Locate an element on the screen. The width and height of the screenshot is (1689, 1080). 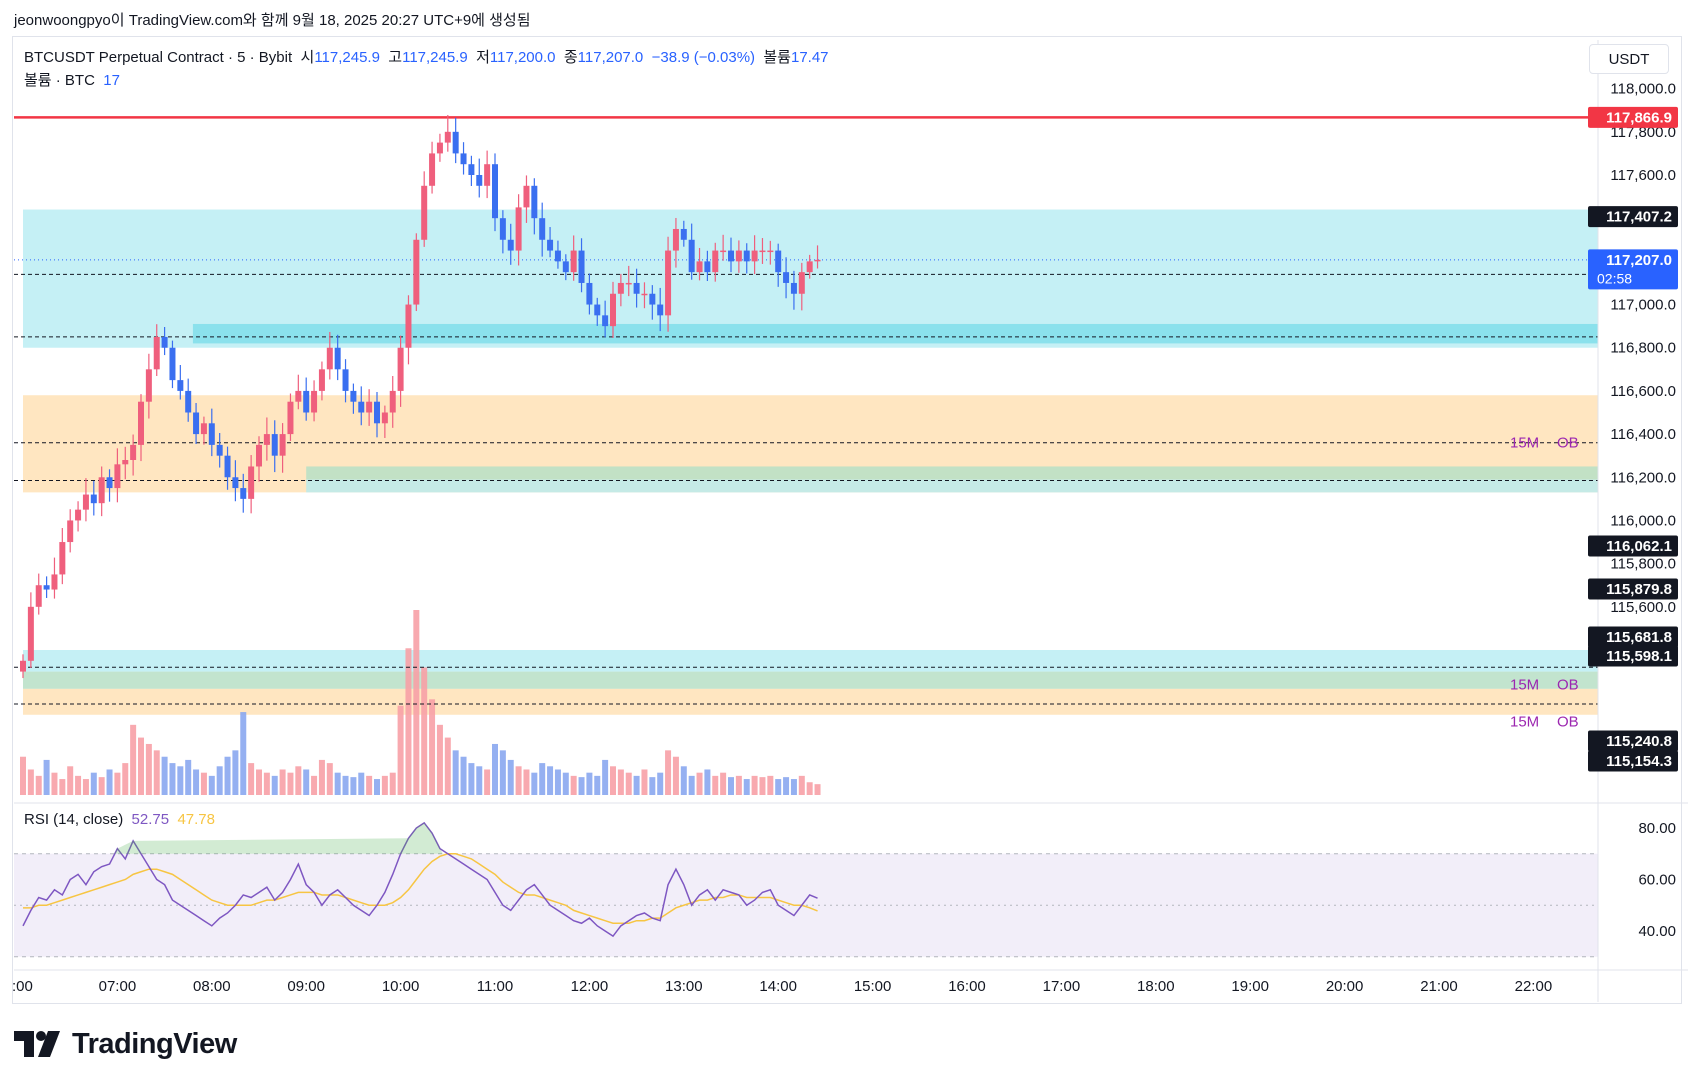
price-axis-label: 117,407.2 is located at coordinates (1639, 217).